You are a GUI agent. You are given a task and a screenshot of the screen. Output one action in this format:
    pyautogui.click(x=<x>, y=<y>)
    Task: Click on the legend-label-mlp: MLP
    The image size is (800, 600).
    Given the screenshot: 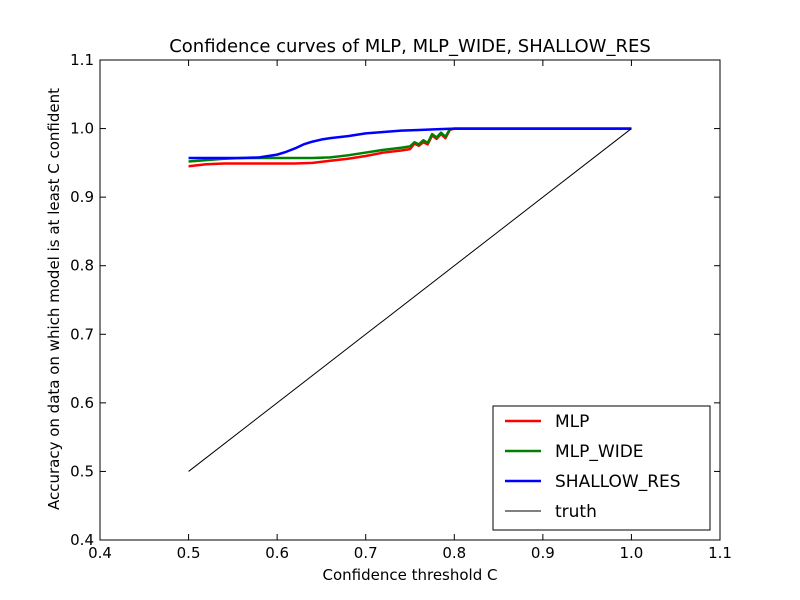 What is the action you would take?
    pyautogui.click(x=572, y=422)
    